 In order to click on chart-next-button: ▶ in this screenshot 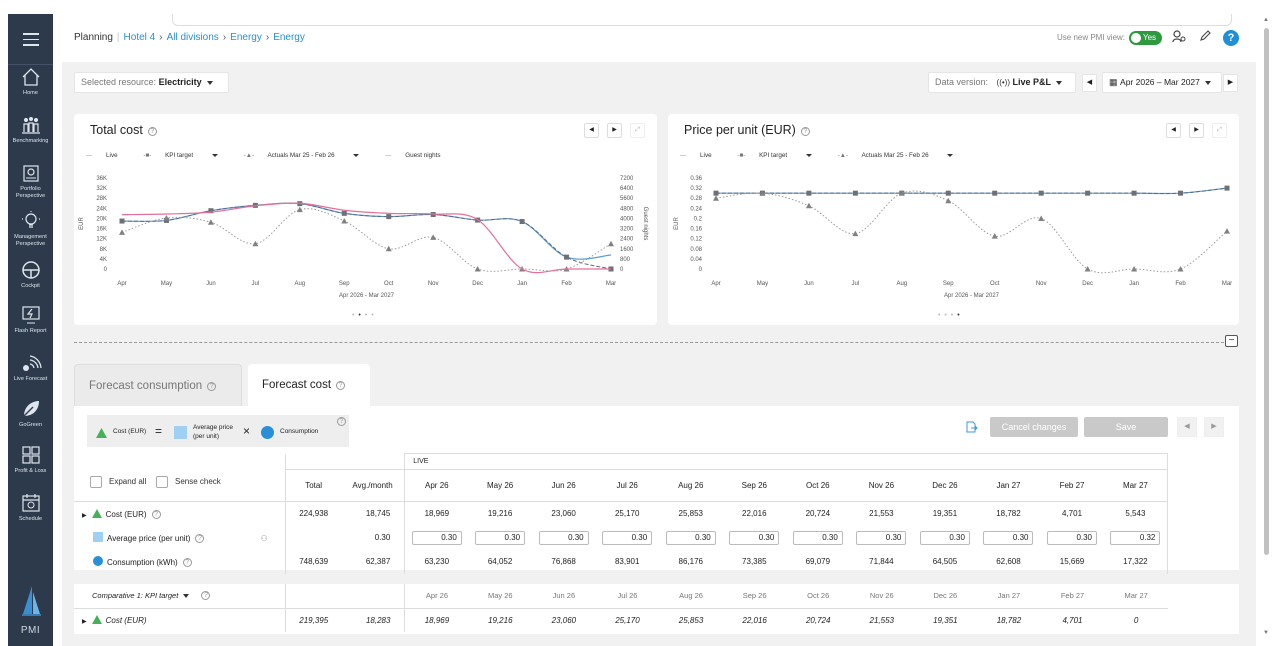, I will do `click(1196, 130)`.